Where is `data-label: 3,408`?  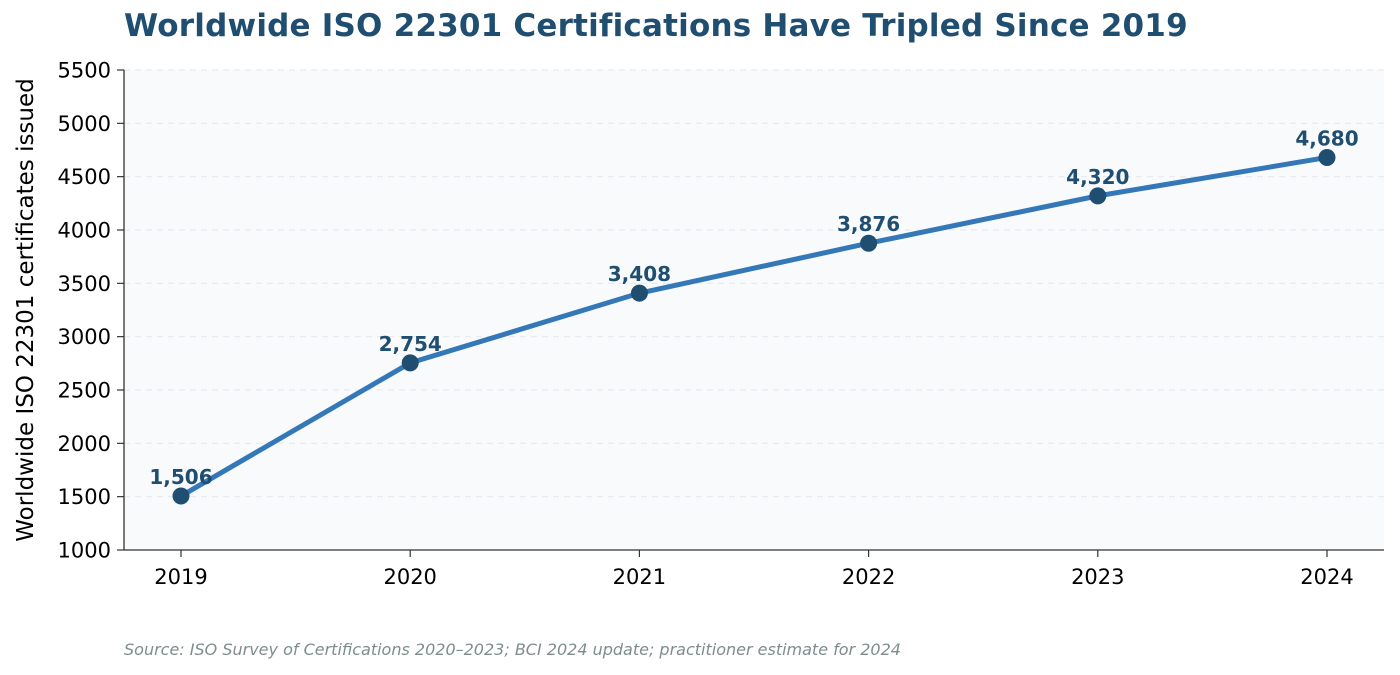 data-label: 3,408 is located at coordinates (639, 274).